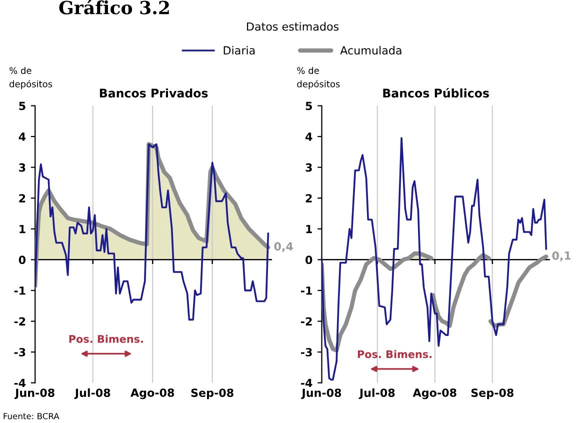 This screenshot has height=423, width=585. Describe the element at coordinates (32, 416) in the screenshot. I see `source-note: Fuente: BCRA` at that location.